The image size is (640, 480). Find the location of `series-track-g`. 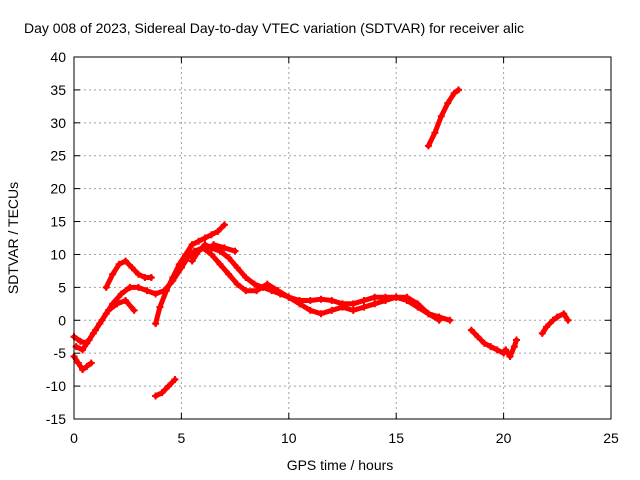

series-track-g is located at coordinates (82, 363).